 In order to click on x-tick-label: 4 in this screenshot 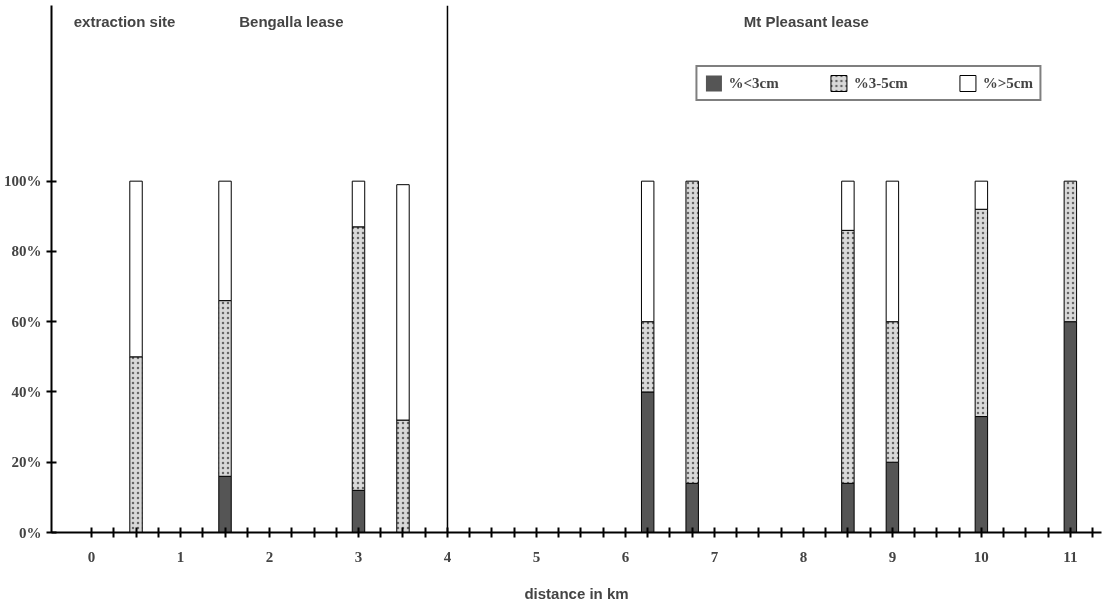, I will do `click(447, 556)`.